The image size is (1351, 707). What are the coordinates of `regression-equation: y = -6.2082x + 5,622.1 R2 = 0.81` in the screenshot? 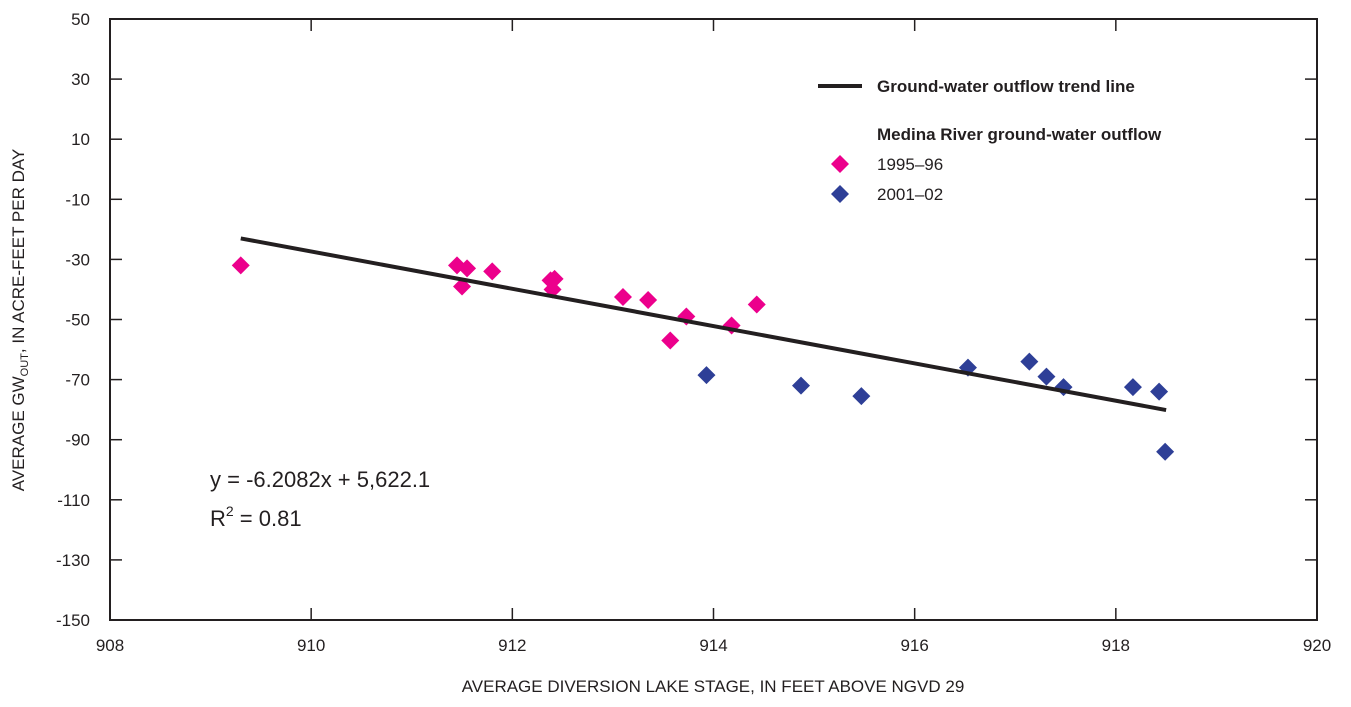 It's located at (320, 499).